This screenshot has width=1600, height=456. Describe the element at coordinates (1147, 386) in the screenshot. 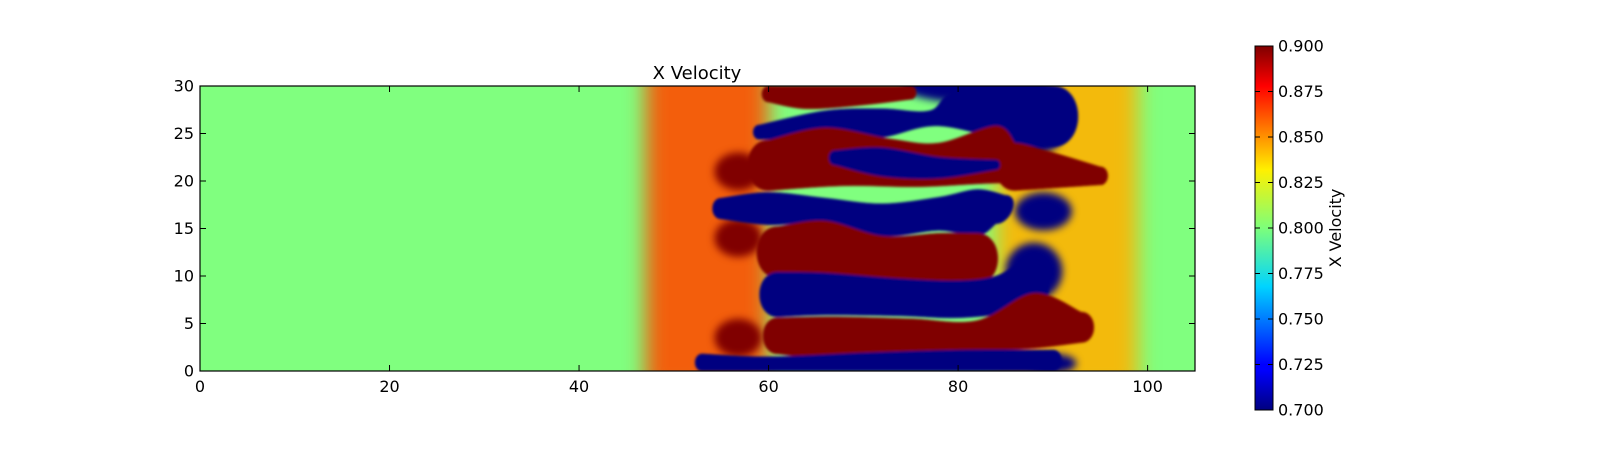

I see `x-tick-label: 100` at that location.